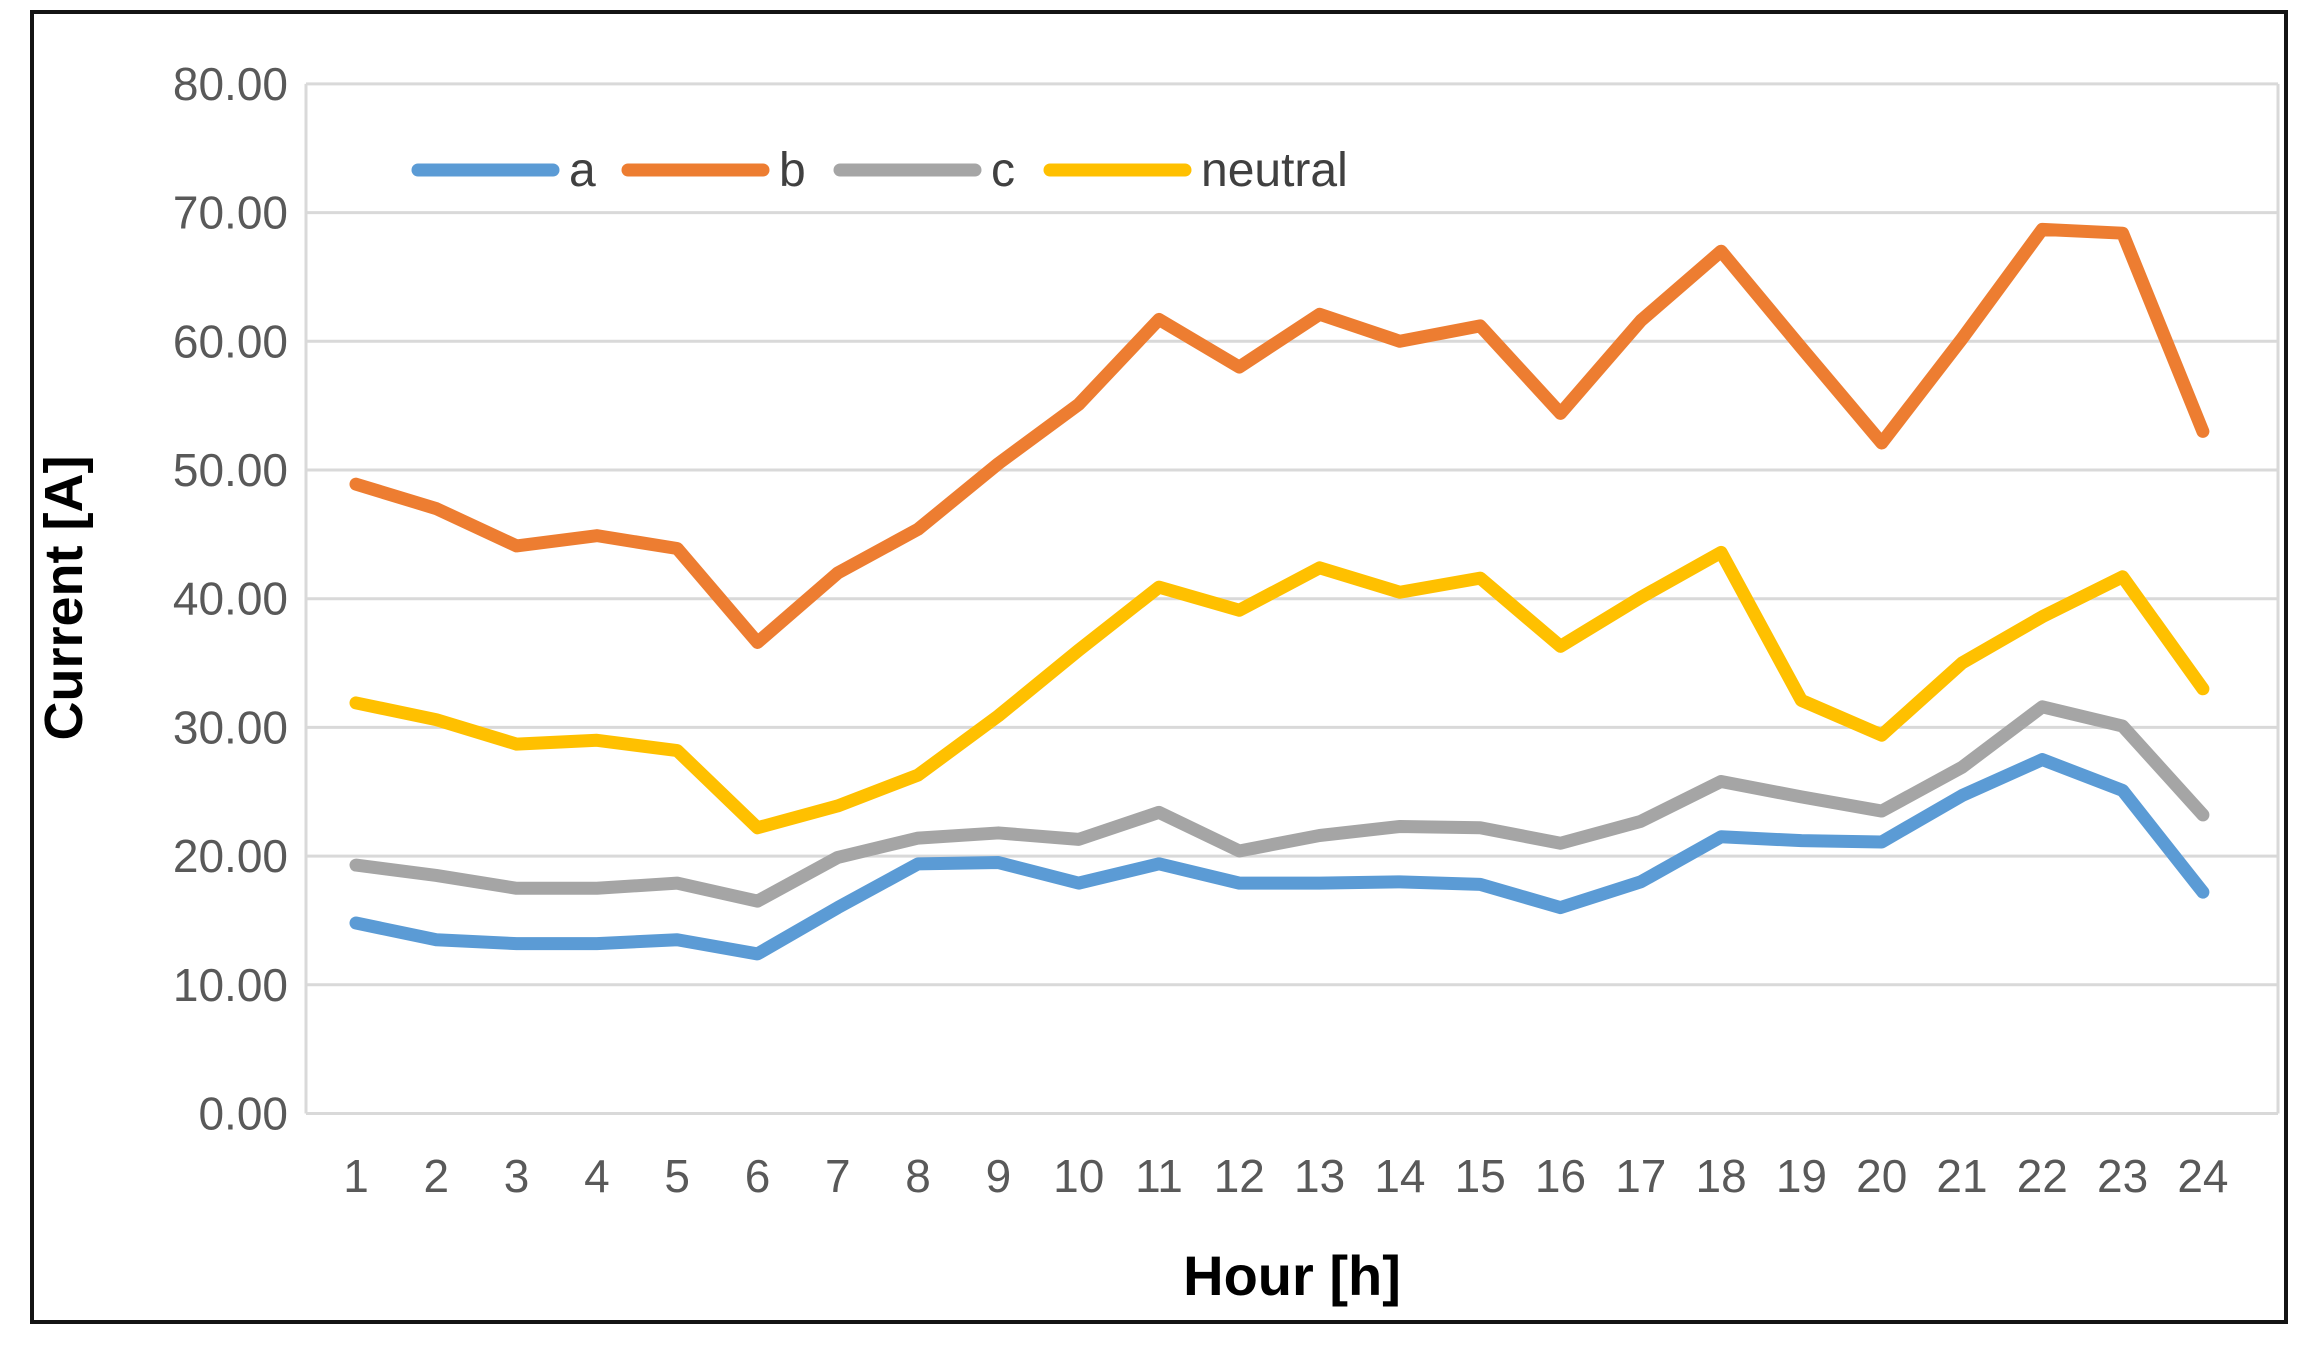 The height and width of the screenshot is (1351, 2311). Describe the element at coordinates (1239, 1176) in the screenshot. I see `x-tick-label-12: 12` at that location.